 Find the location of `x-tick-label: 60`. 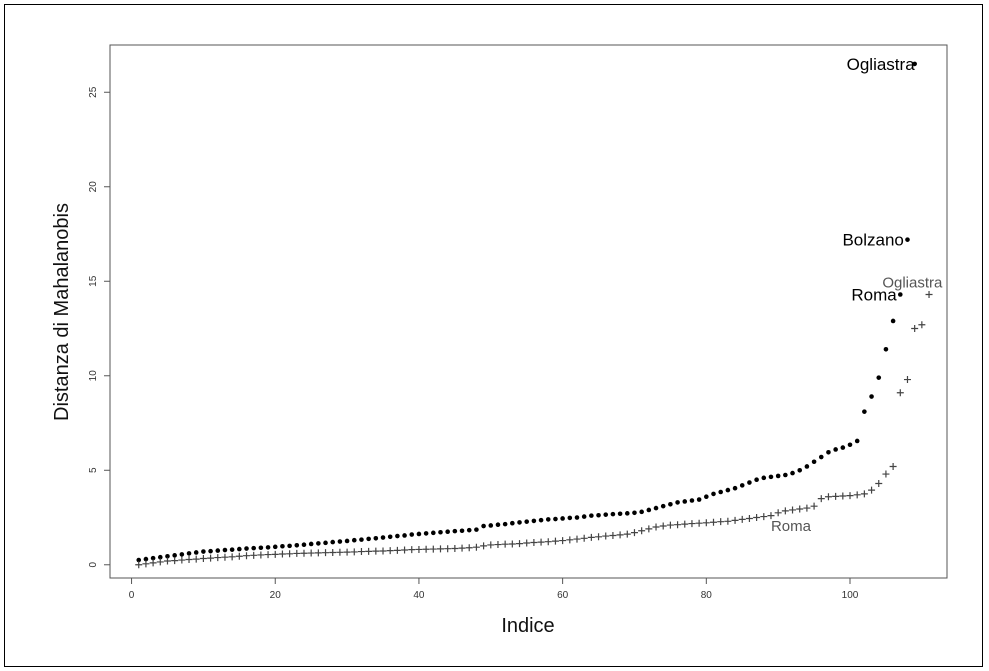

x-tick-label: 60 is located at coordinates (563, 595).